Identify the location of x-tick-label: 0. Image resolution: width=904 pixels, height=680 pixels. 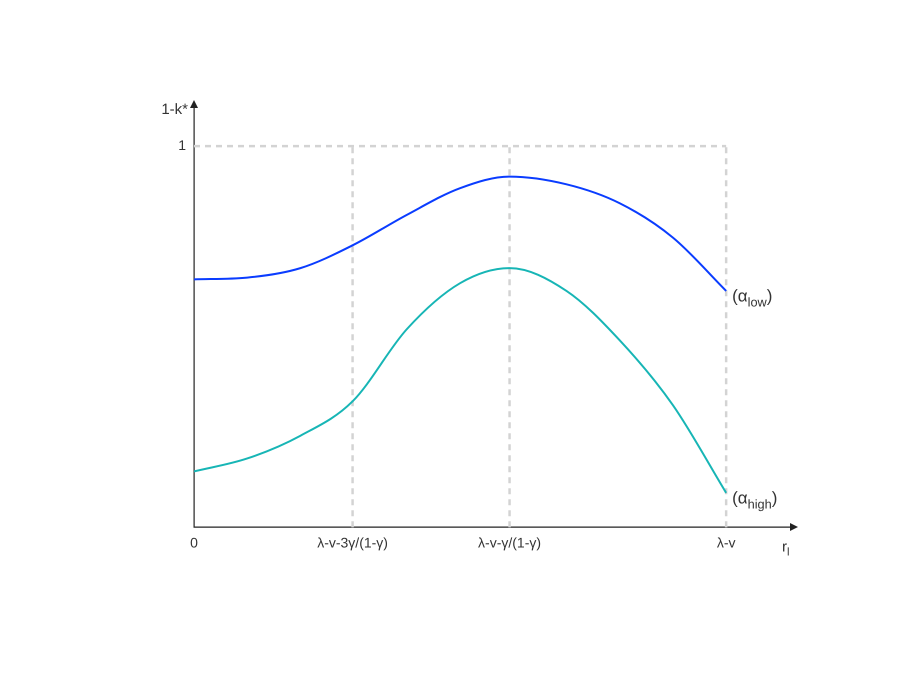
(194, 542).